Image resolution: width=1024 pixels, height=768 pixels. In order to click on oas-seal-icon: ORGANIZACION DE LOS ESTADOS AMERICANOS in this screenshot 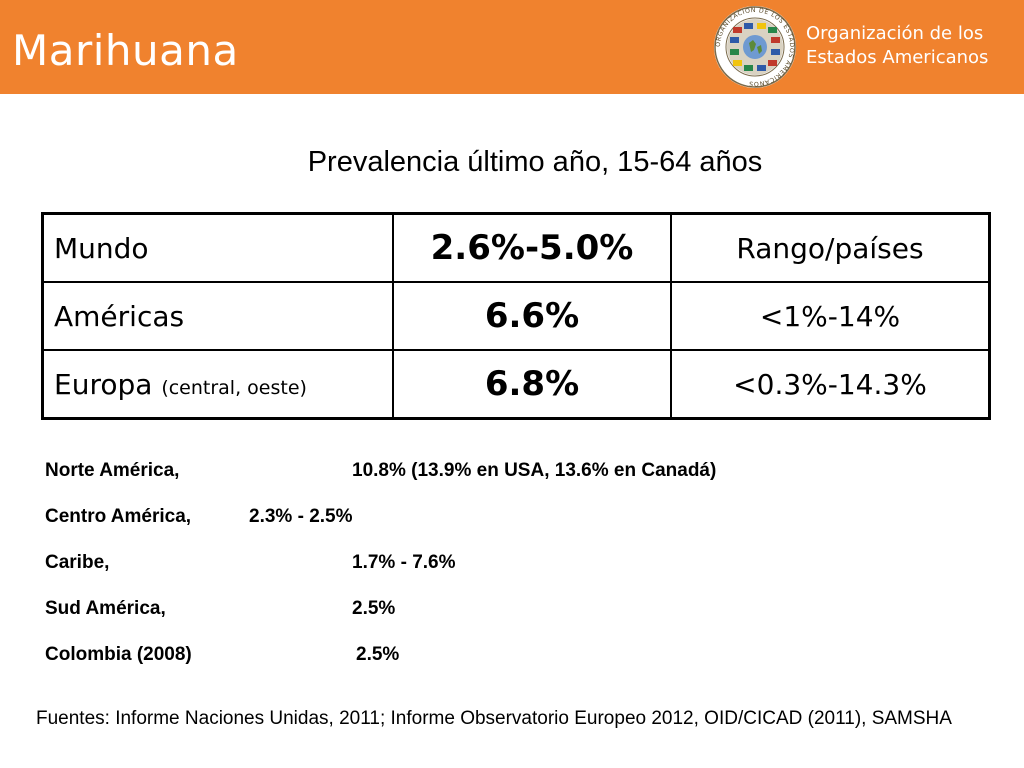, I will do `click(755, 47)`.